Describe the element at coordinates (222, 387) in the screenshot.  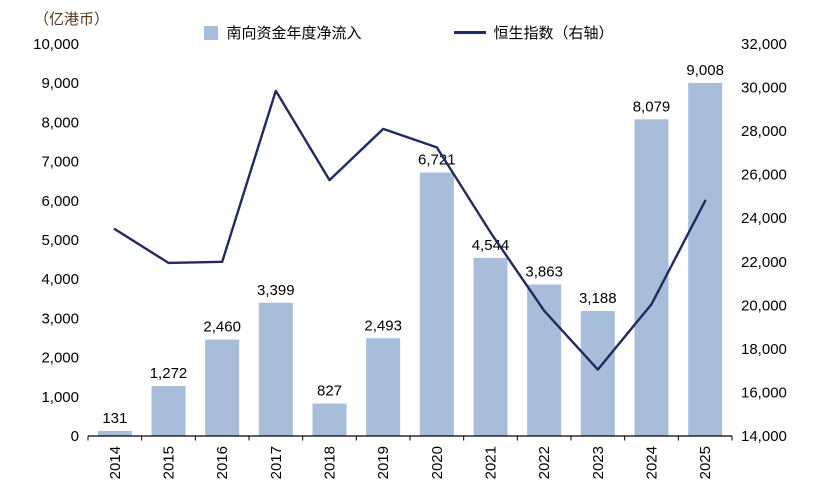
I see `bar-2016` at that location.